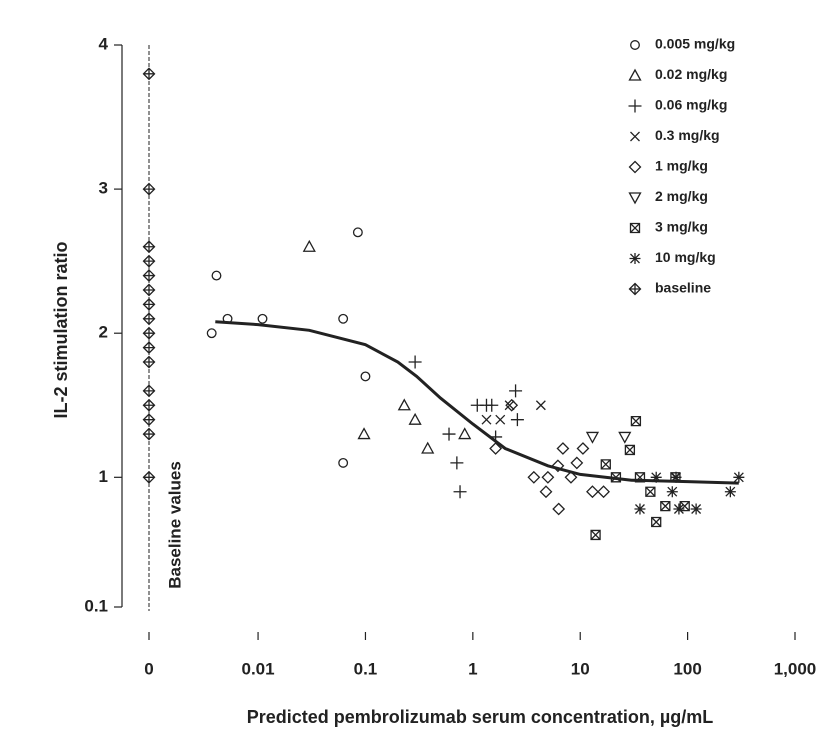  What do you see at coordinates (61, 329) in the screenshot?
I see `y-axis-title: IL-2 stimulation ratio` at bounding box center [61, 329].